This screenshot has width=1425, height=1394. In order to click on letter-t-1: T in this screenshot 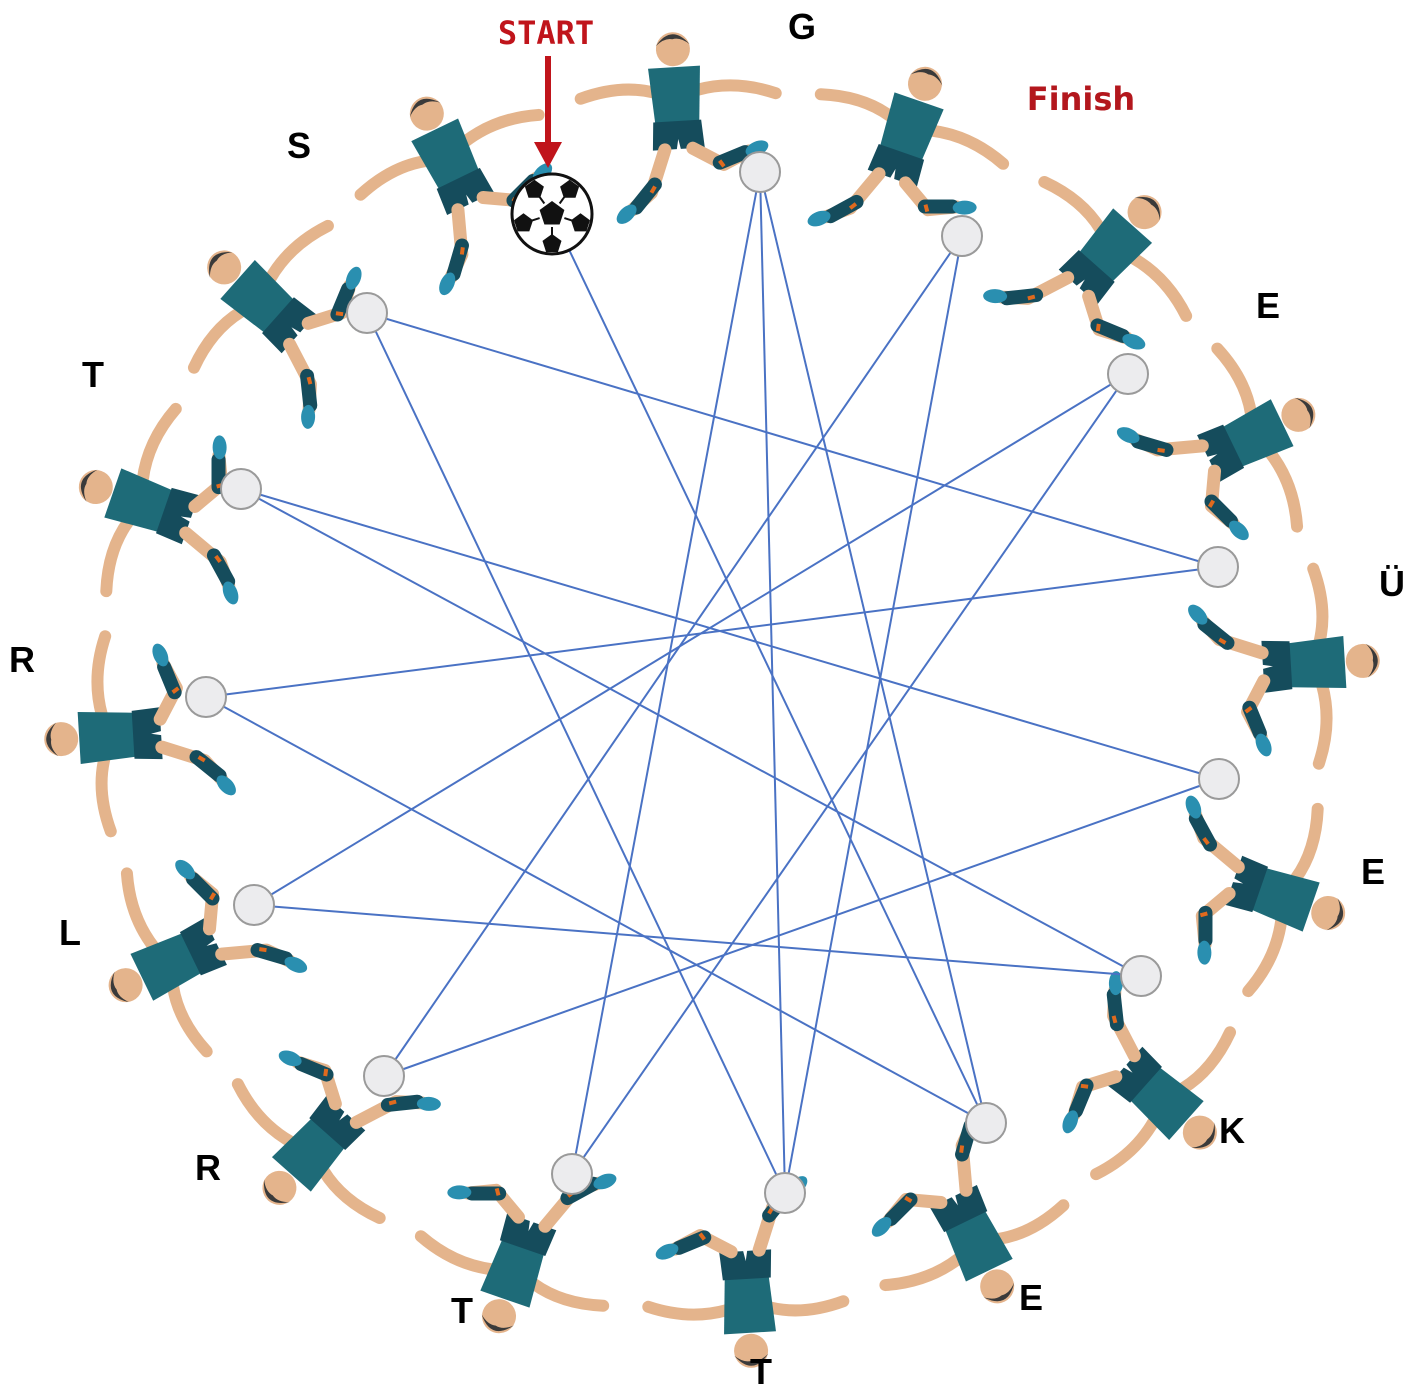, I will do `click(761, 1371)`.